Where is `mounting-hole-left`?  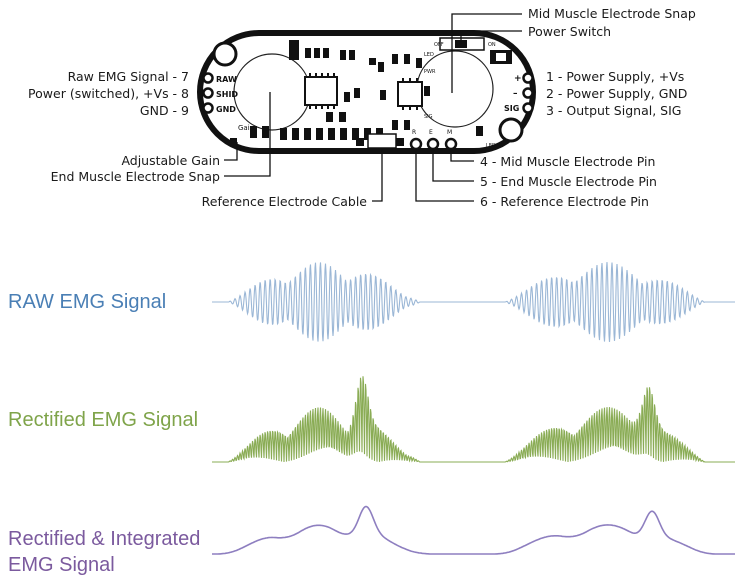 mounting-hole-left is located at coordinates (225, 54).